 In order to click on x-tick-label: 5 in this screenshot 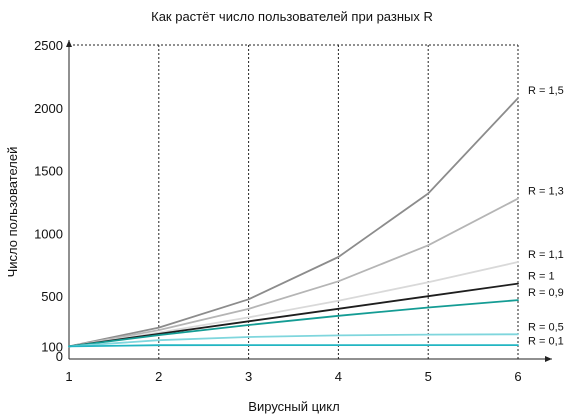, I will do `click(428, 376)`.